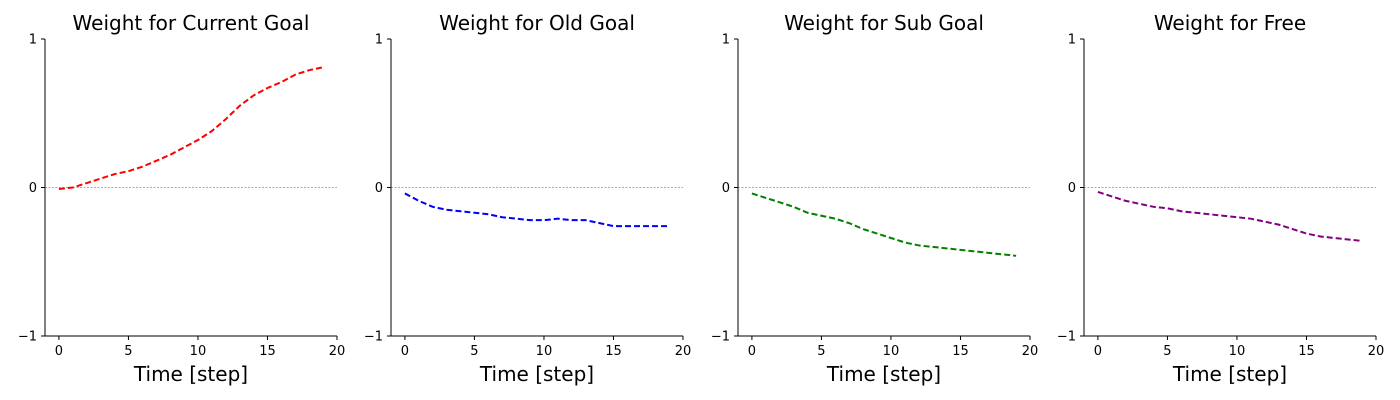 Image resolution: width=1400 pixels, height=400 pixels. I want to click on chart-title: Weight for Current Goal, so click(191, 23).